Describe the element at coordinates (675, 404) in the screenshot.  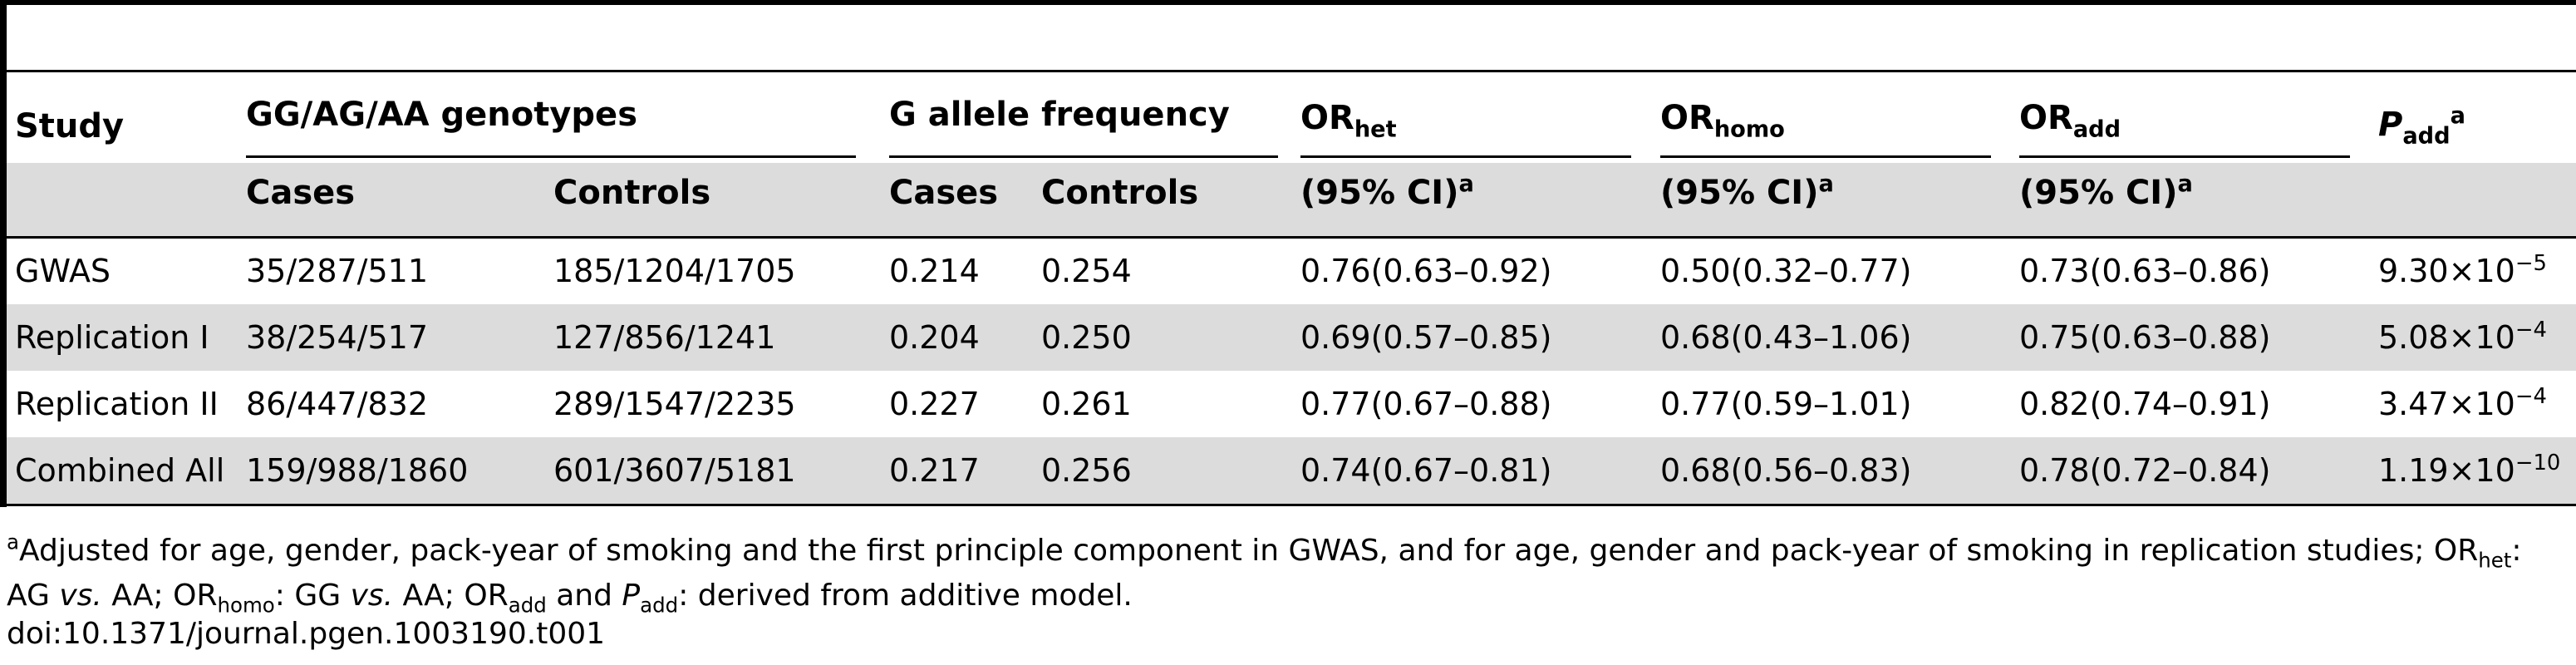
I see `cell-controls-genotypes: 289/1547/2235` at that location.